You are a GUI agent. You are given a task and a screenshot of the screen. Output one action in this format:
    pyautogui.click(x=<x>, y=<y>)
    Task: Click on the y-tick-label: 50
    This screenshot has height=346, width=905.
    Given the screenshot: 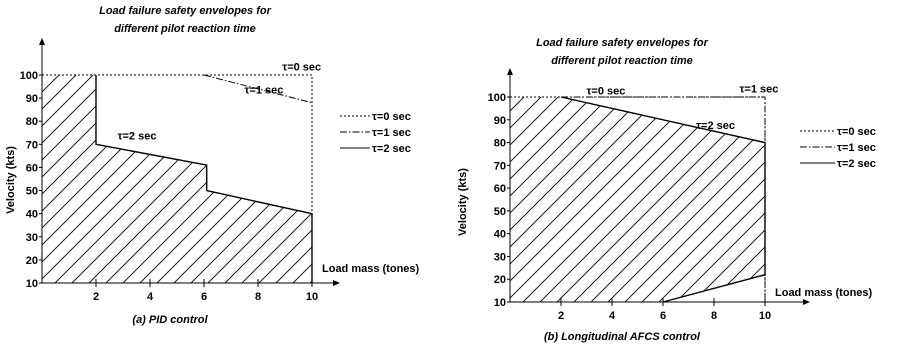 What is the action you would take?
    pyautogui.click(x=32, y=192)
    